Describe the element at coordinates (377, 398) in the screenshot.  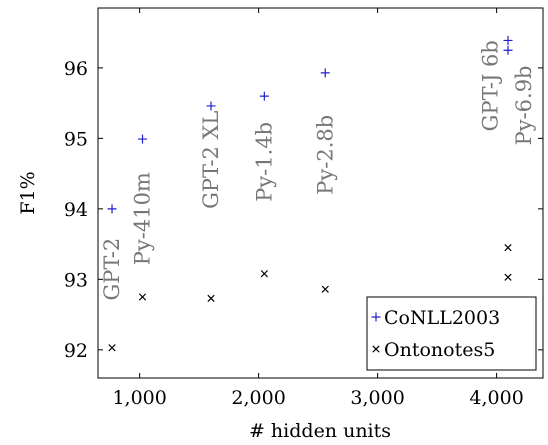
I see `x-tick-label: 3,000` at that location.